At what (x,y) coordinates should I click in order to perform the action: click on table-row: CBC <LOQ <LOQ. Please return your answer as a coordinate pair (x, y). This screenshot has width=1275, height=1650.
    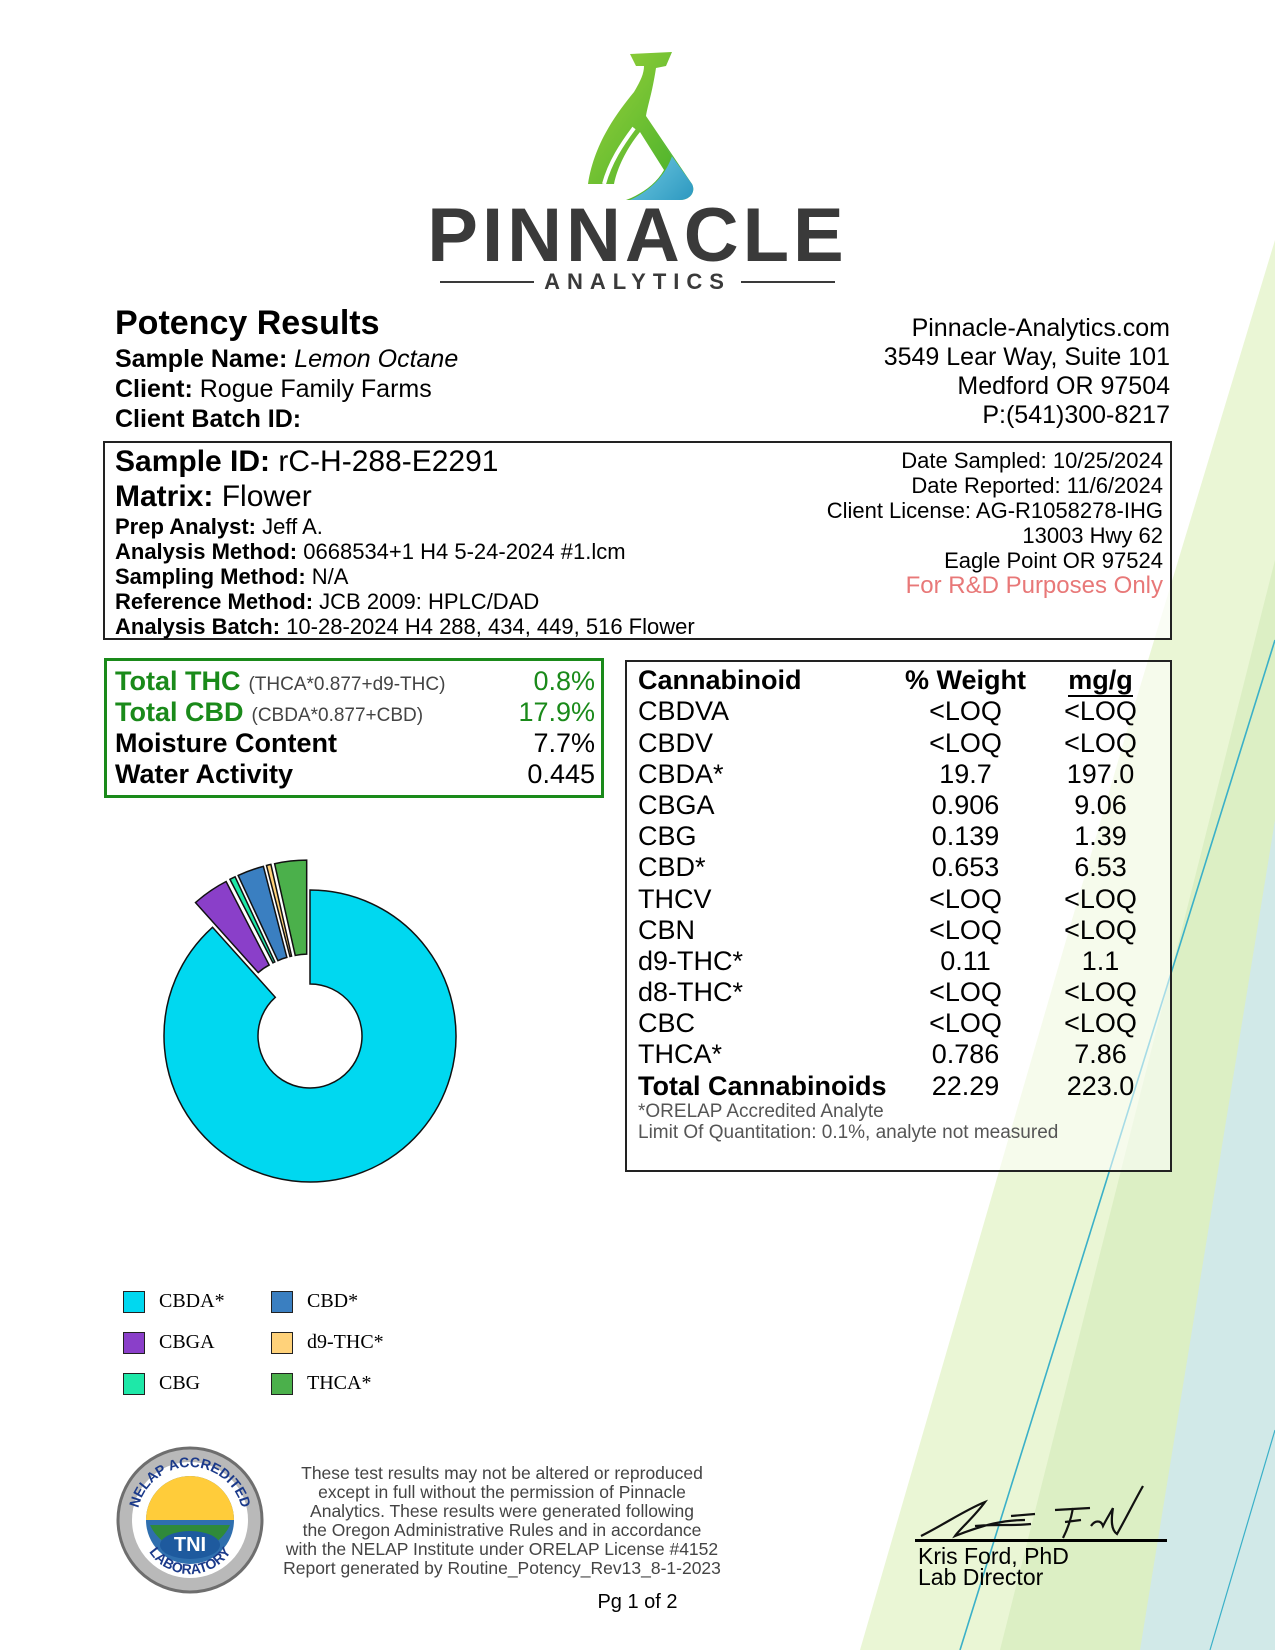
    Looking at the image, I should click on (900, 1023).